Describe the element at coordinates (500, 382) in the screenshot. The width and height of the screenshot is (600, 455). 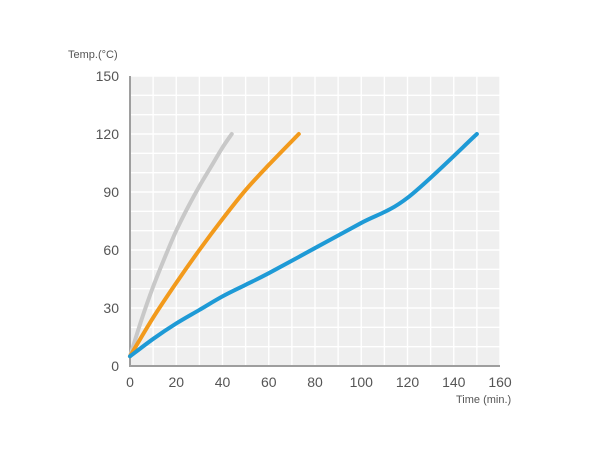
I see `x-tick-label: 160` at that location.